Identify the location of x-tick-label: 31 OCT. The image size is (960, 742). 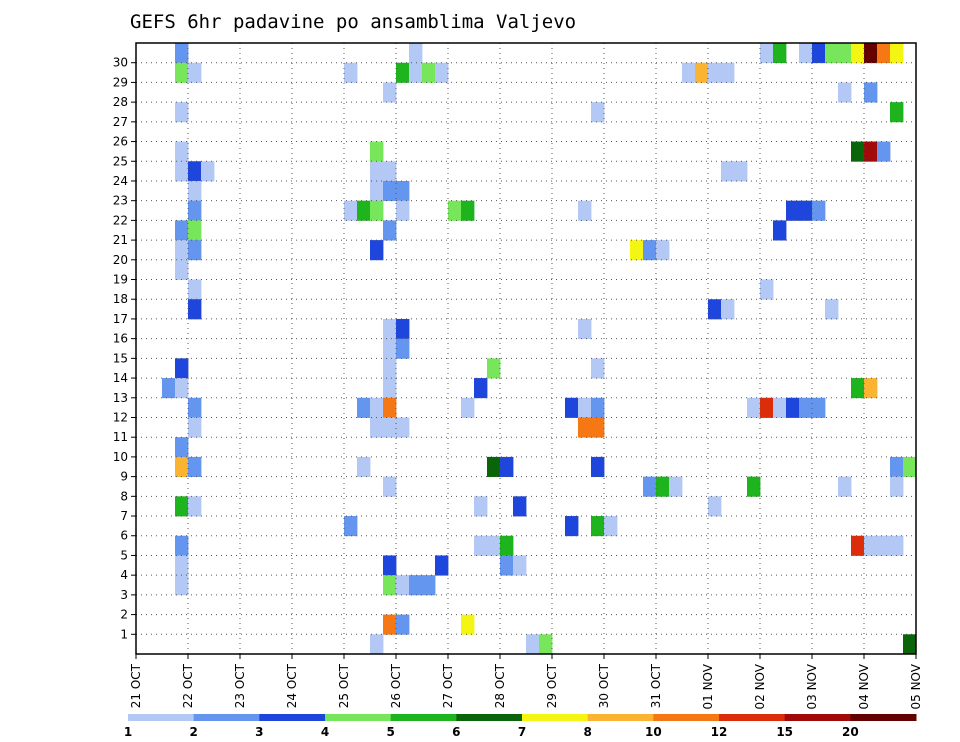
(656, 685).